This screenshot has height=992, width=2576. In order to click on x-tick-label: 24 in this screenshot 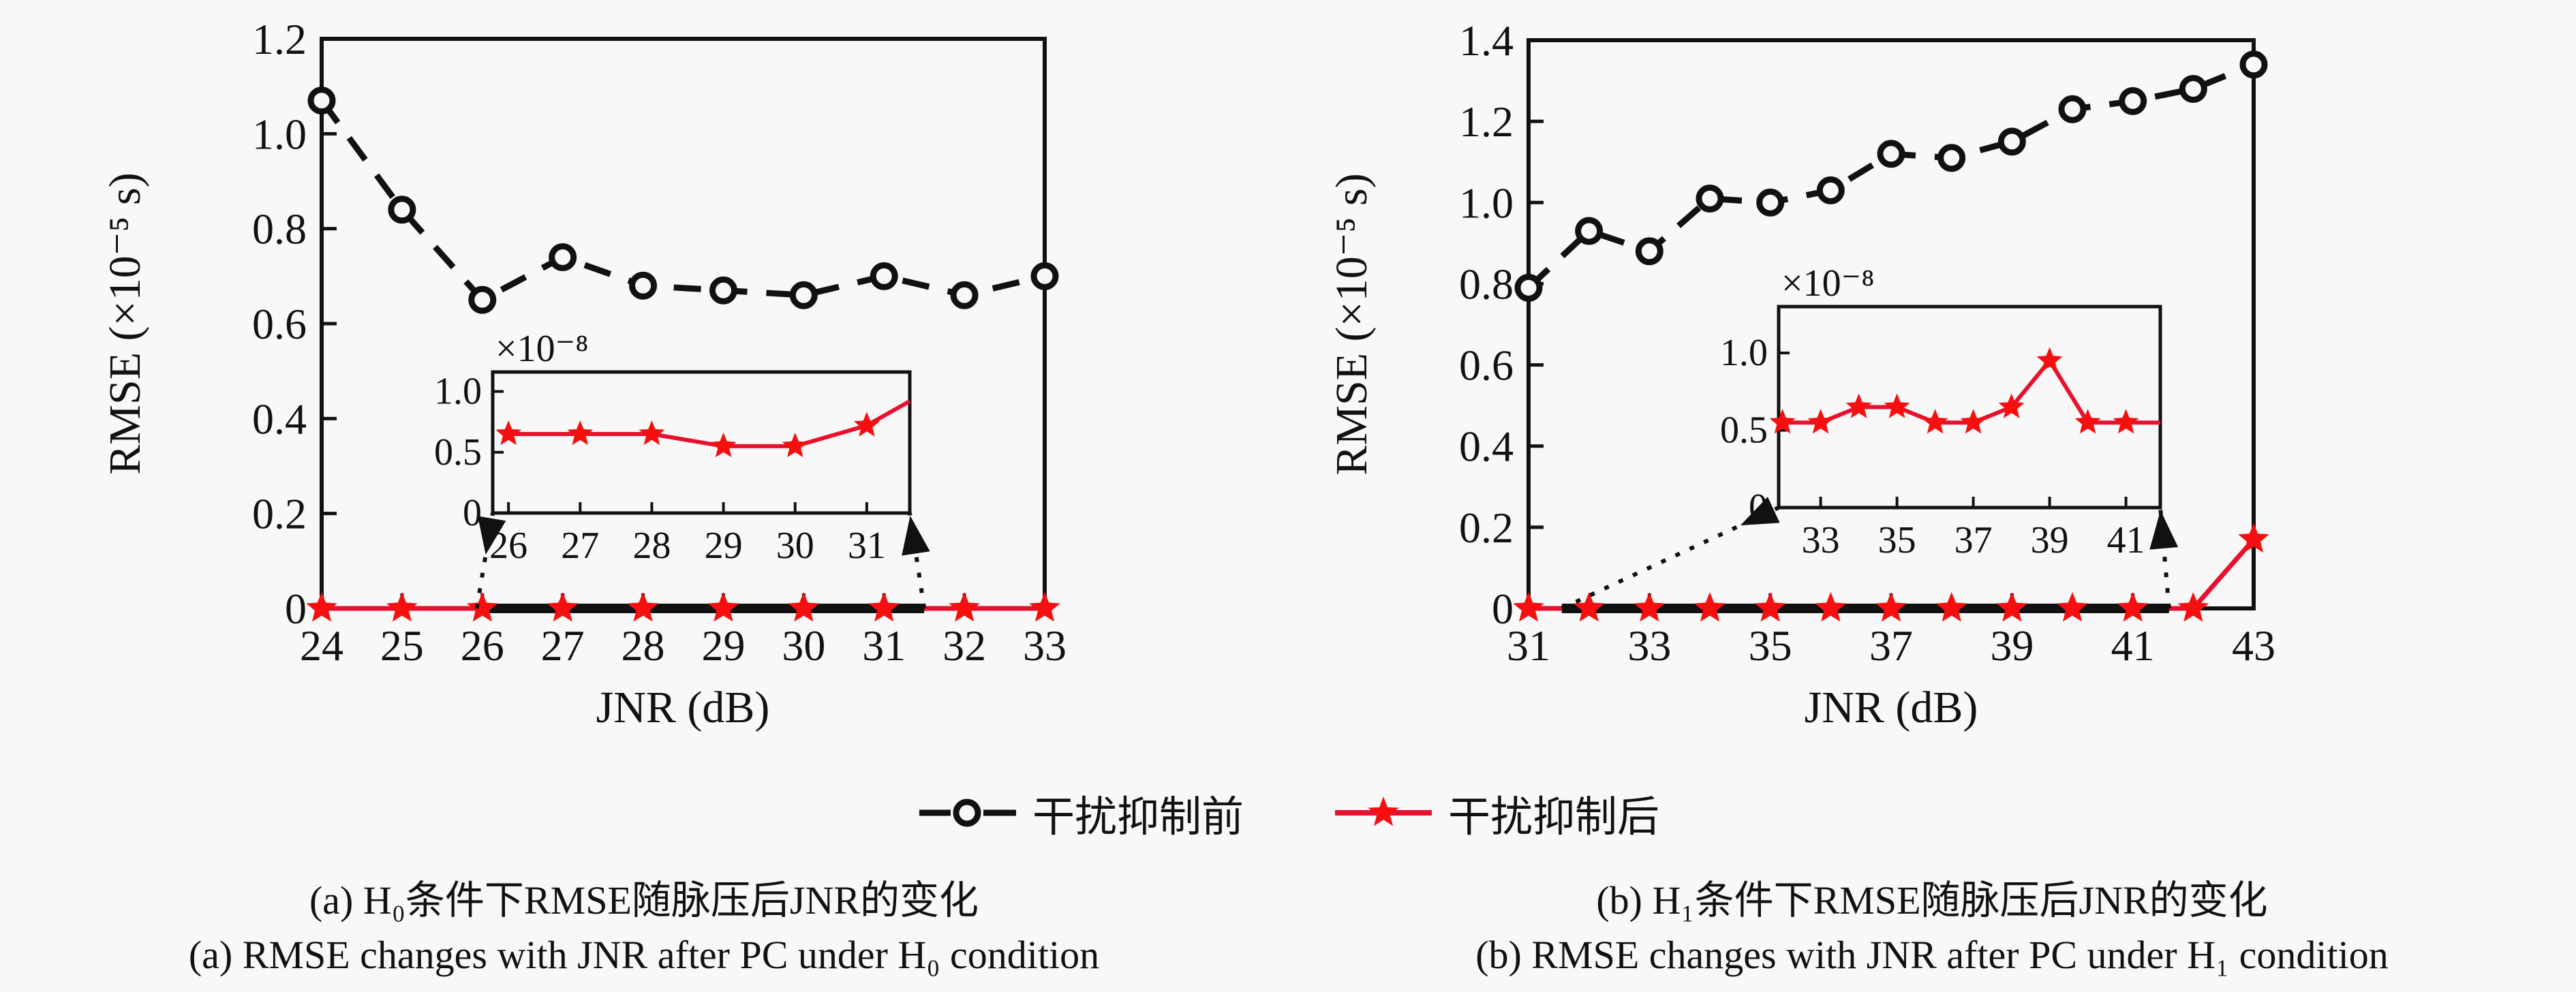, I will do `click(321, 646)`.